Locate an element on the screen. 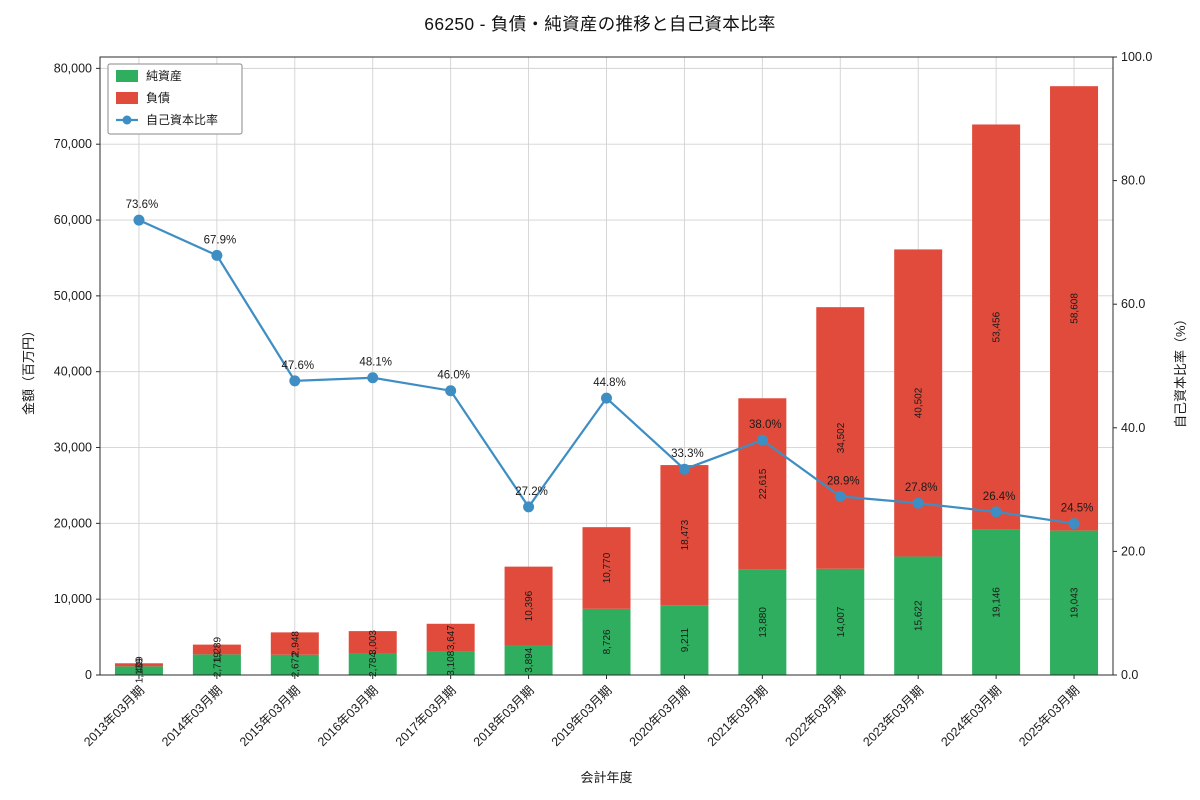  tick-label-x: 2020年03月期 is located at coordinates (660, 716).